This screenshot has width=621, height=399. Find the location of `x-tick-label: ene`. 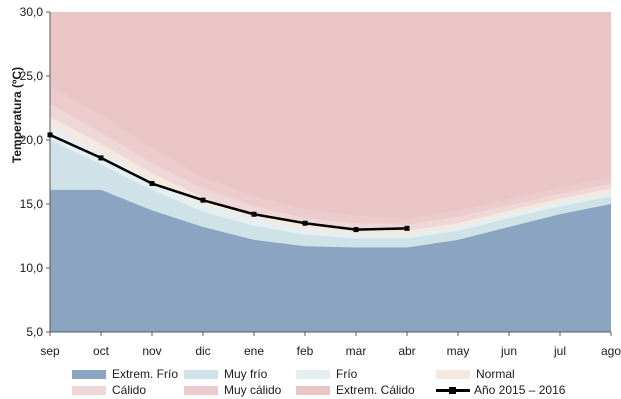

x-tick-label: ene is located at coordinates (254, 351).